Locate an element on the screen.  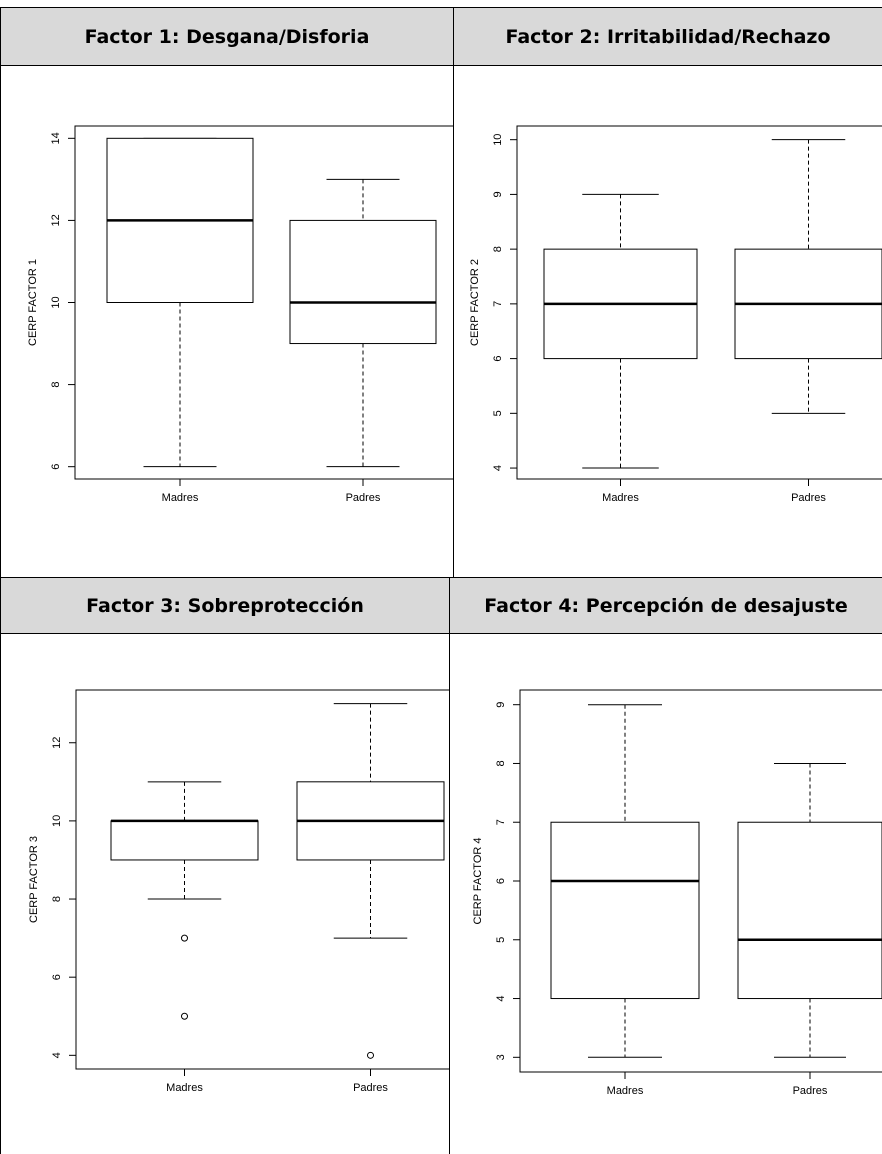
grid-divider-top is located at coordinates (453, 292).